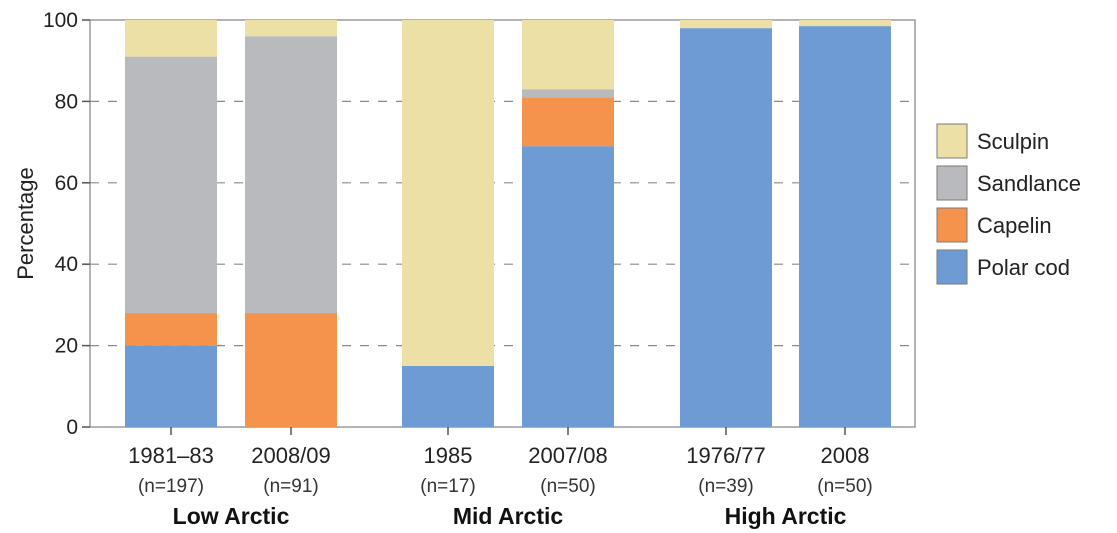 The image size is (1117, 533). What do you see at coordinates (66, 101) in the screenshot?
I see `y-tick-label: 80` at bounding box center [66, 101].